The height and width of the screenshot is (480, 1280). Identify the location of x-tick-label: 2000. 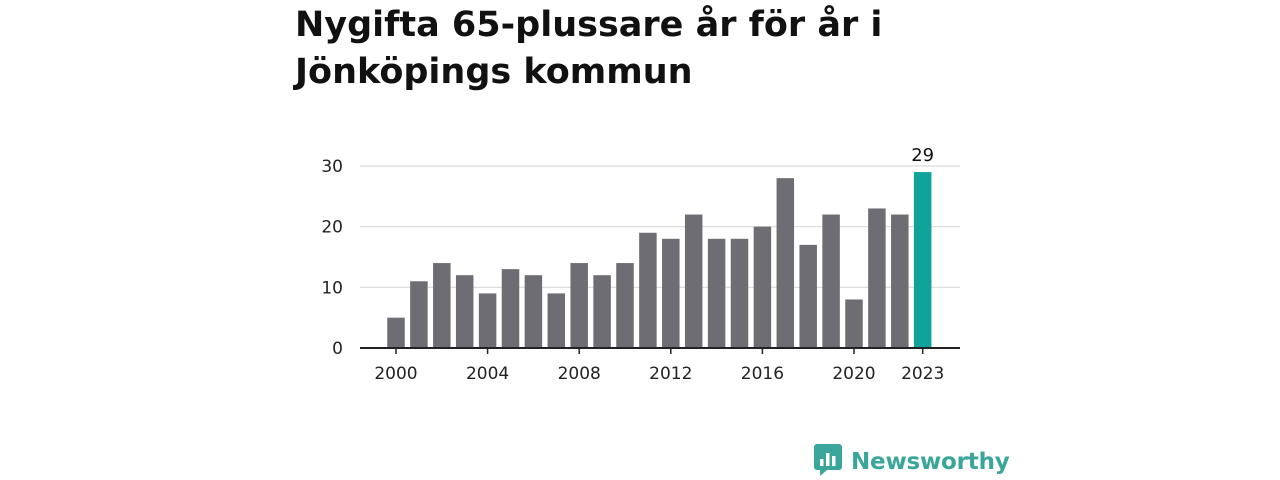
(395, 374).